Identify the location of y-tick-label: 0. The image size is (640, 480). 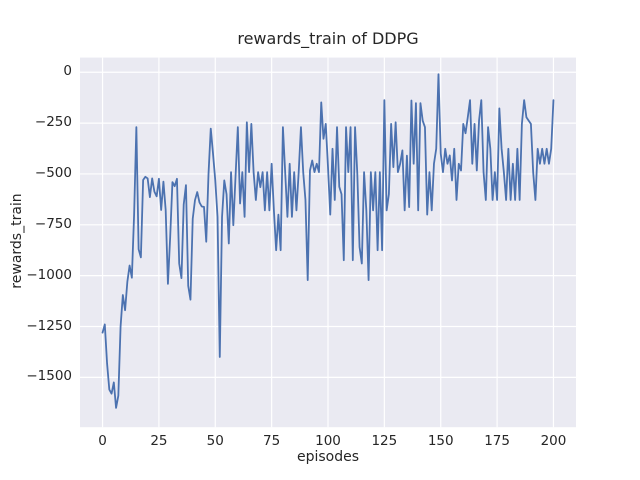
(67, 71).